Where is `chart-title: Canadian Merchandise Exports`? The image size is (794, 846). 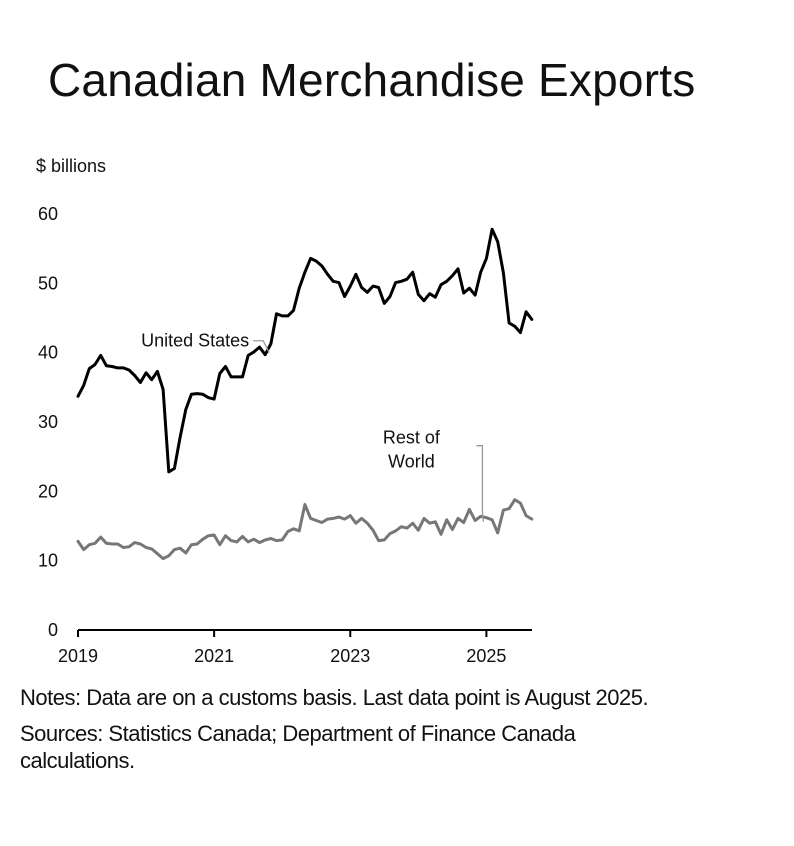
chart-title: Canadian Merchandise Exports is located at coordinates (372, 80).